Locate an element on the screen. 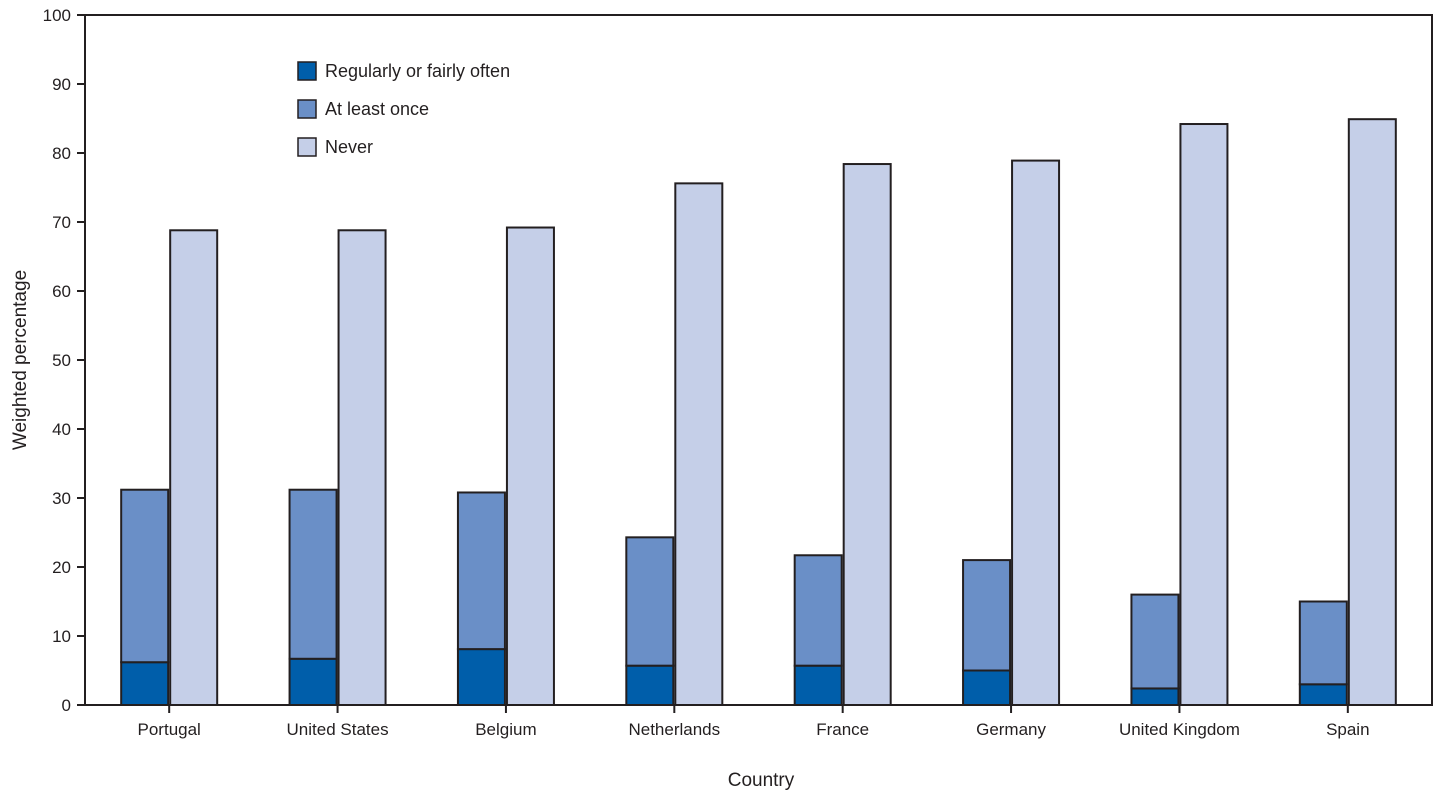 Image resolution: width=1437 pixels, height=798 pixels. bar-at-least-once-united-states is located at coordinates (313, 574).